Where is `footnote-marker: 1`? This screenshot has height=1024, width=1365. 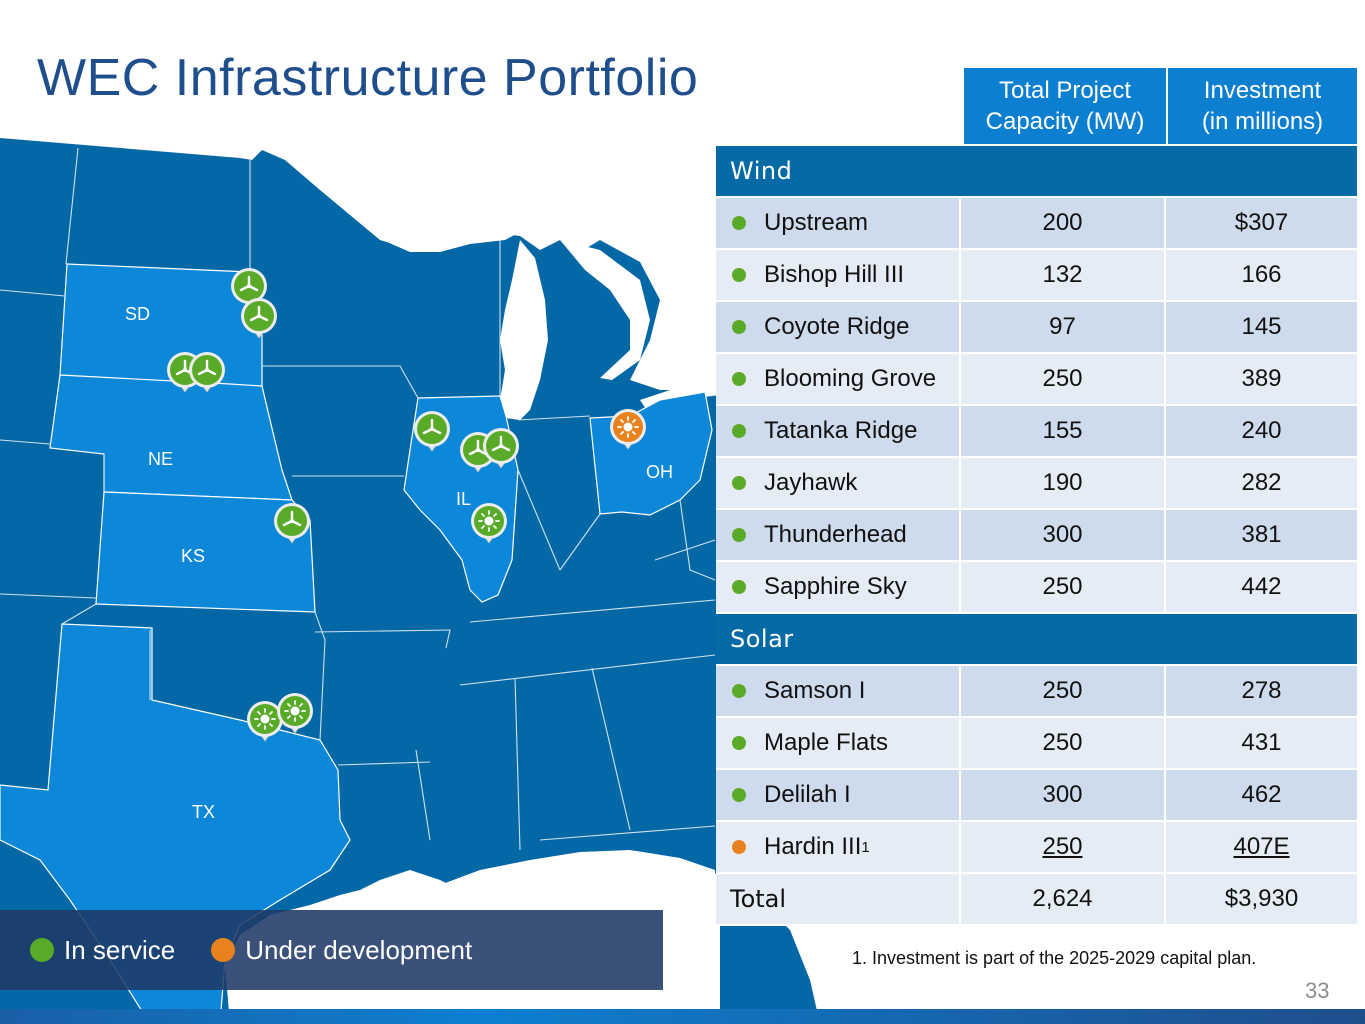
footnote-marker: 1 is located at coordinates (865, 847).